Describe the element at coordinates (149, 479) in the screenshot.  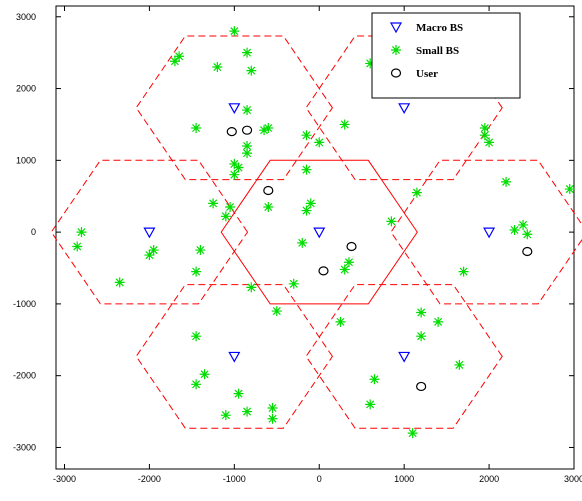
I see `x-tick-label: -2000` at that location.